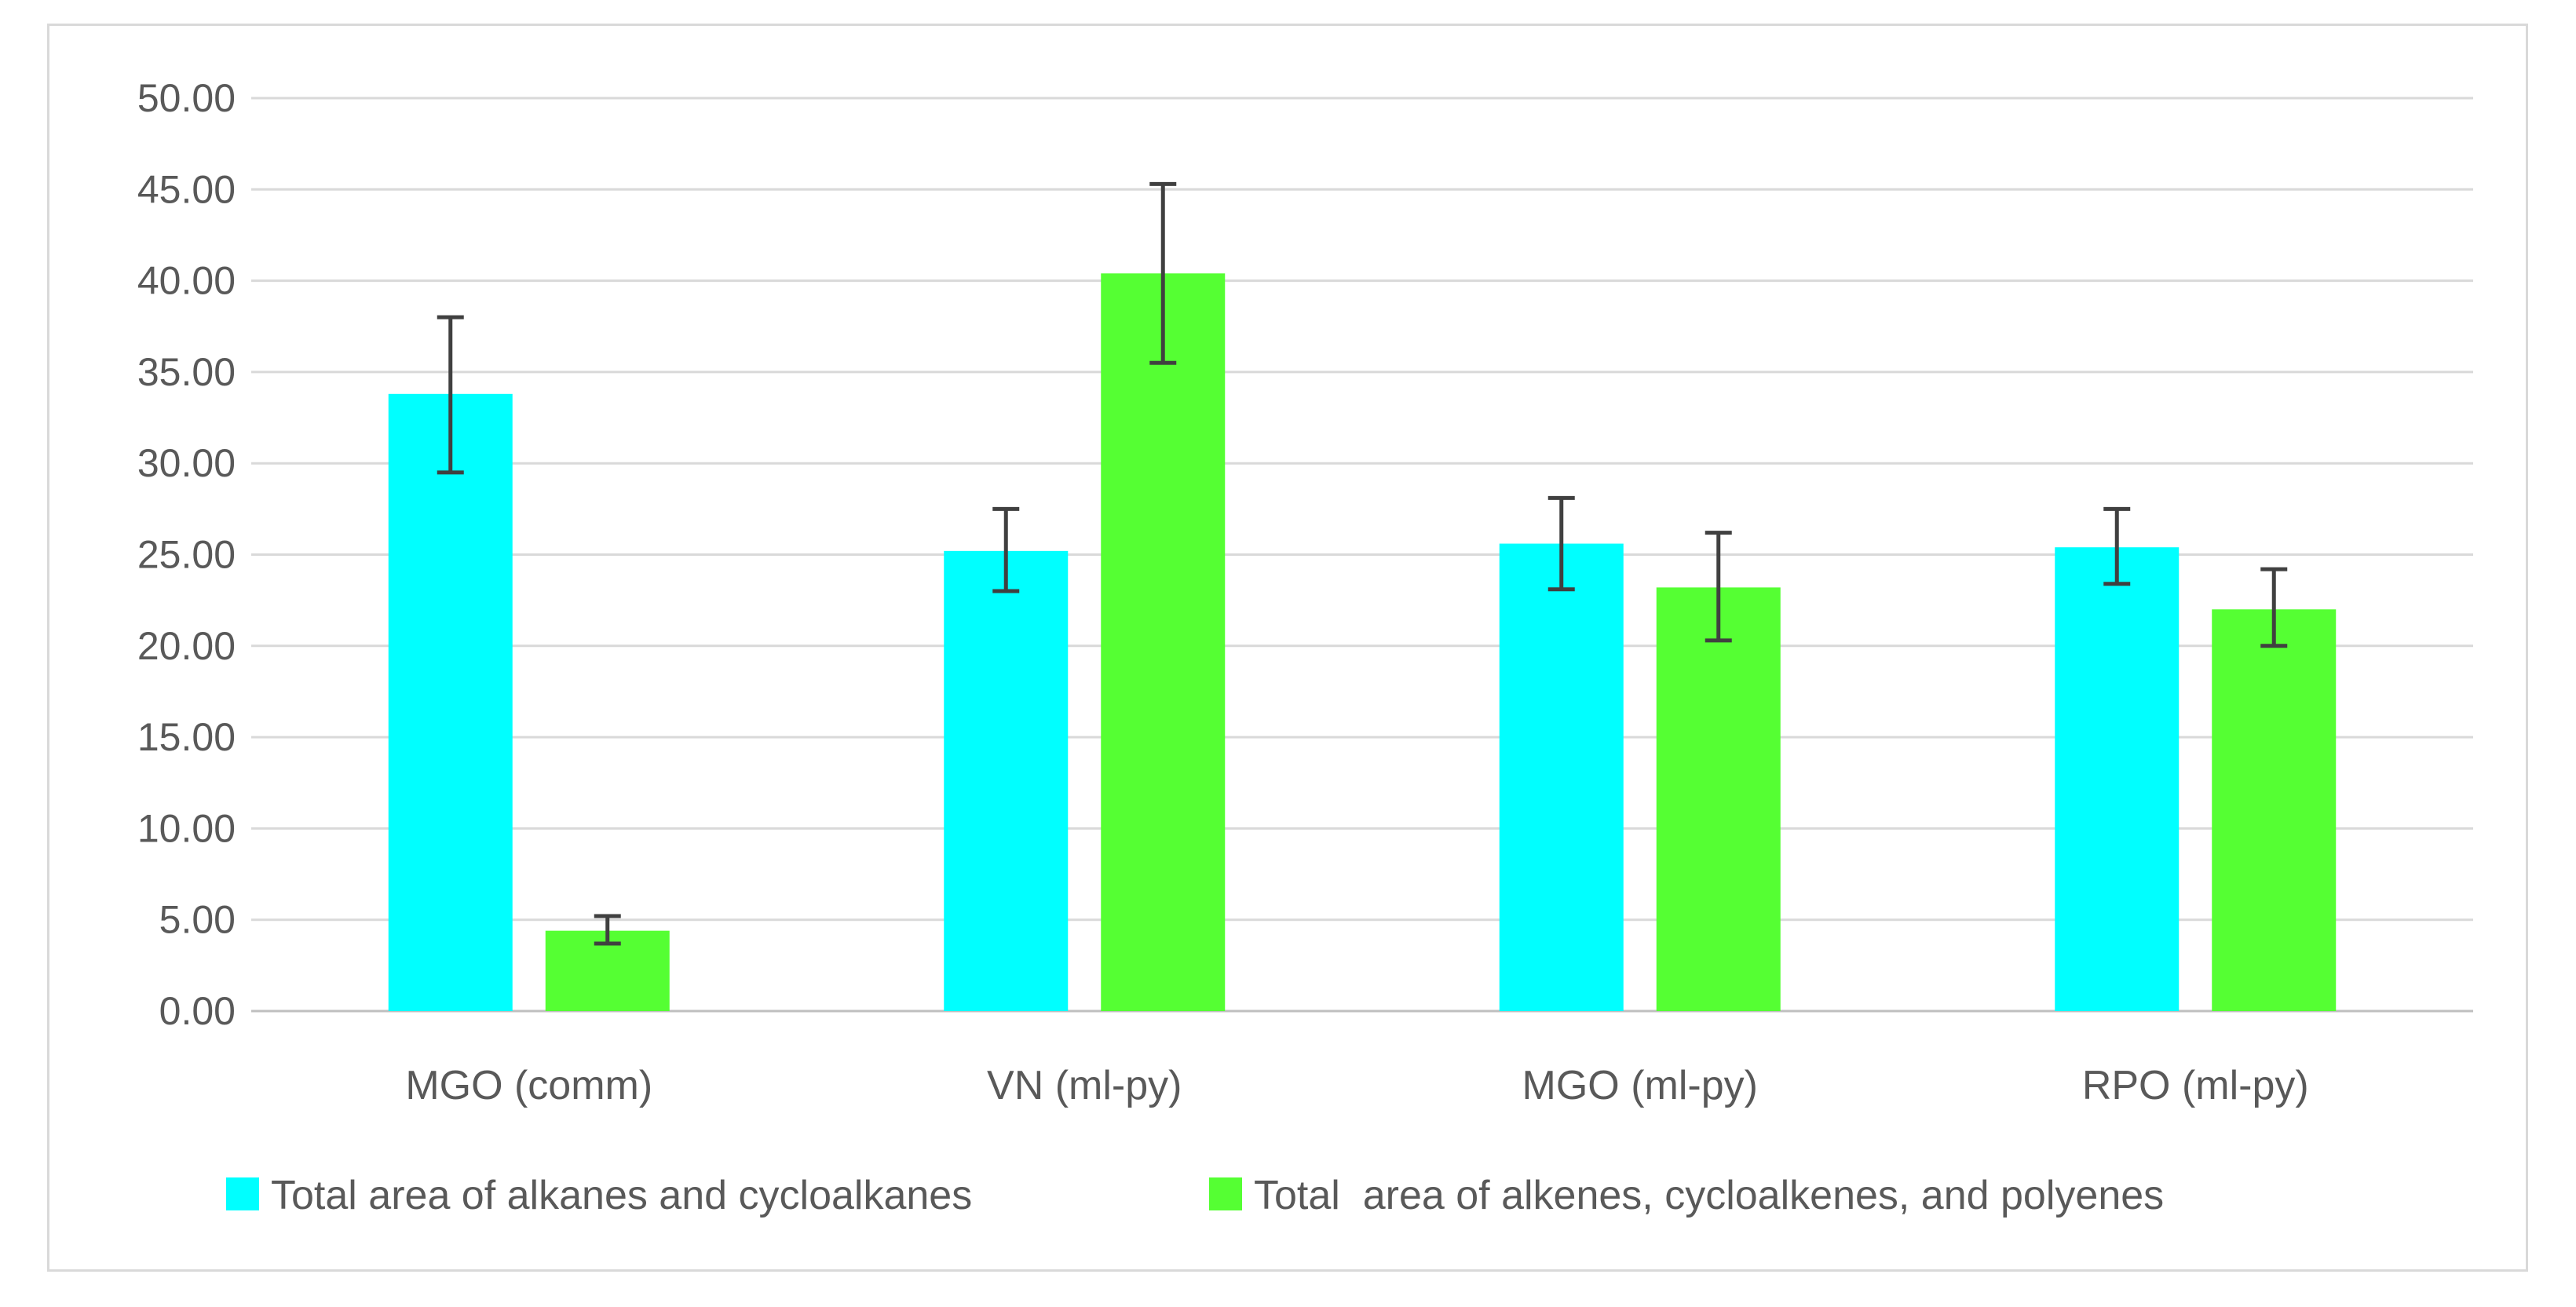  I want to click on y-tick-label: 10.00, so click(186, 828).